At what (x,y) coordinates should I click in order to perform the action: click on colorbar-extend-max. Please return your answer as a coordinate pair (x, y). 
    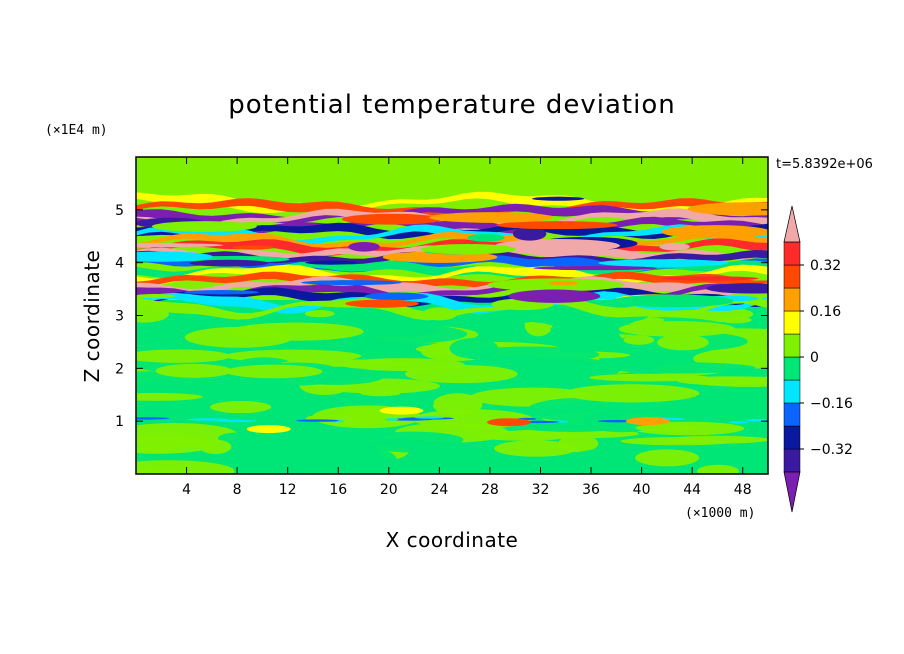
    Looking at the image, I should click on (792, 224).